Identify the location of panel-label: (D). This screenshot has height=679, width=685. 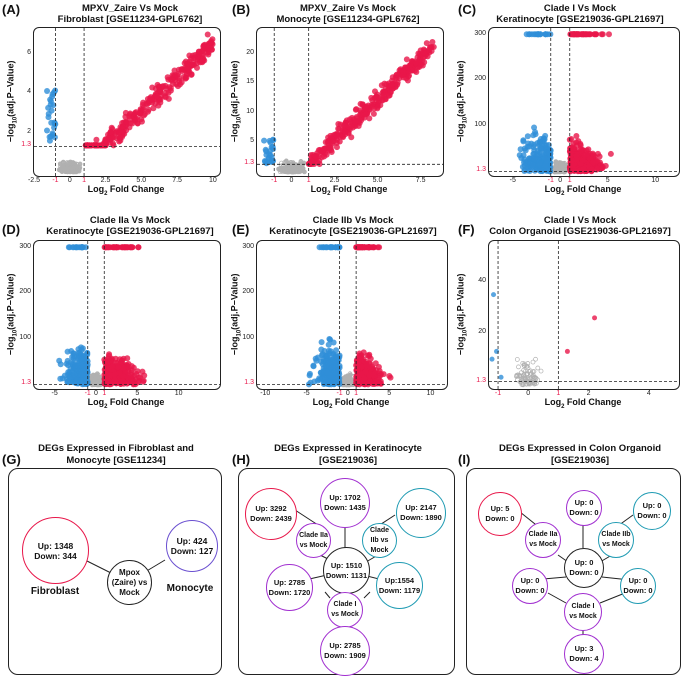
(11, 229).